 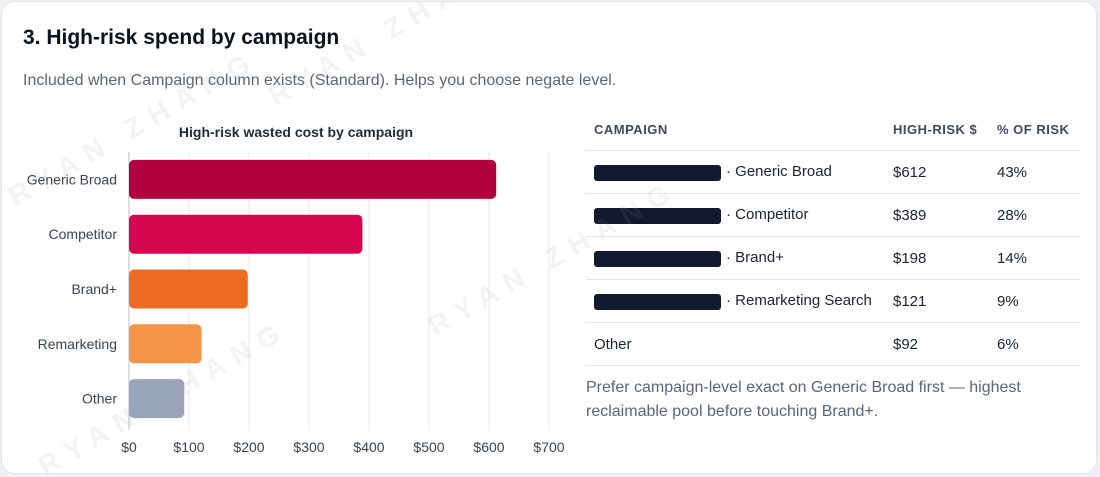 I want to click on cell-campaign: · Brand+, so click(x=735, y=258).